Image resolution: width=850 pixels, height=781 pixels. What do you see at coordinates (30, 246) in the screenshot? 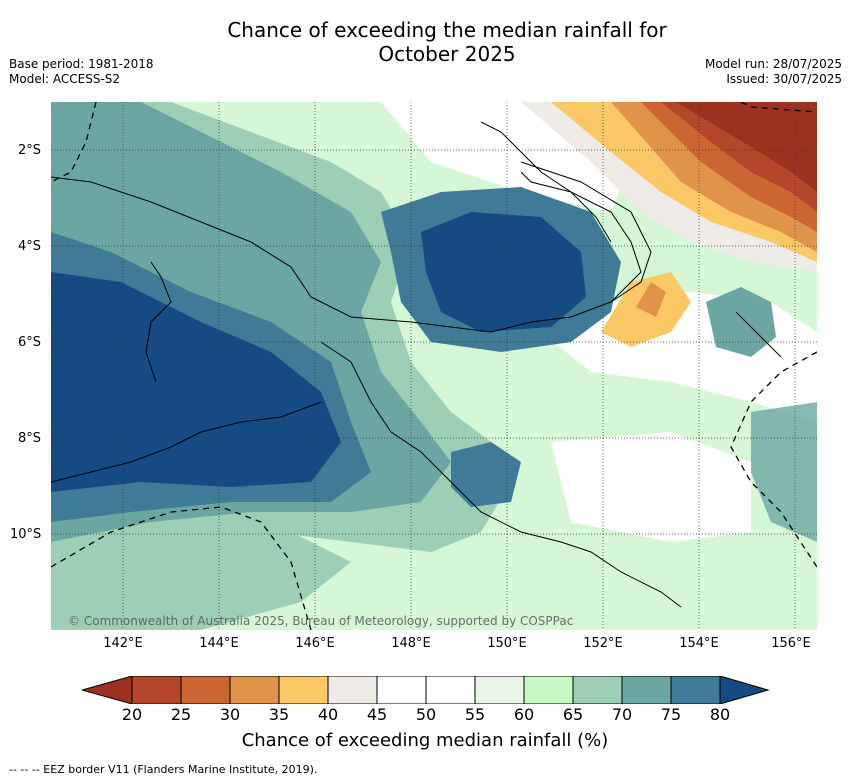
I see `lat-label-4s: 4°S` at bounding box center [30, 246].